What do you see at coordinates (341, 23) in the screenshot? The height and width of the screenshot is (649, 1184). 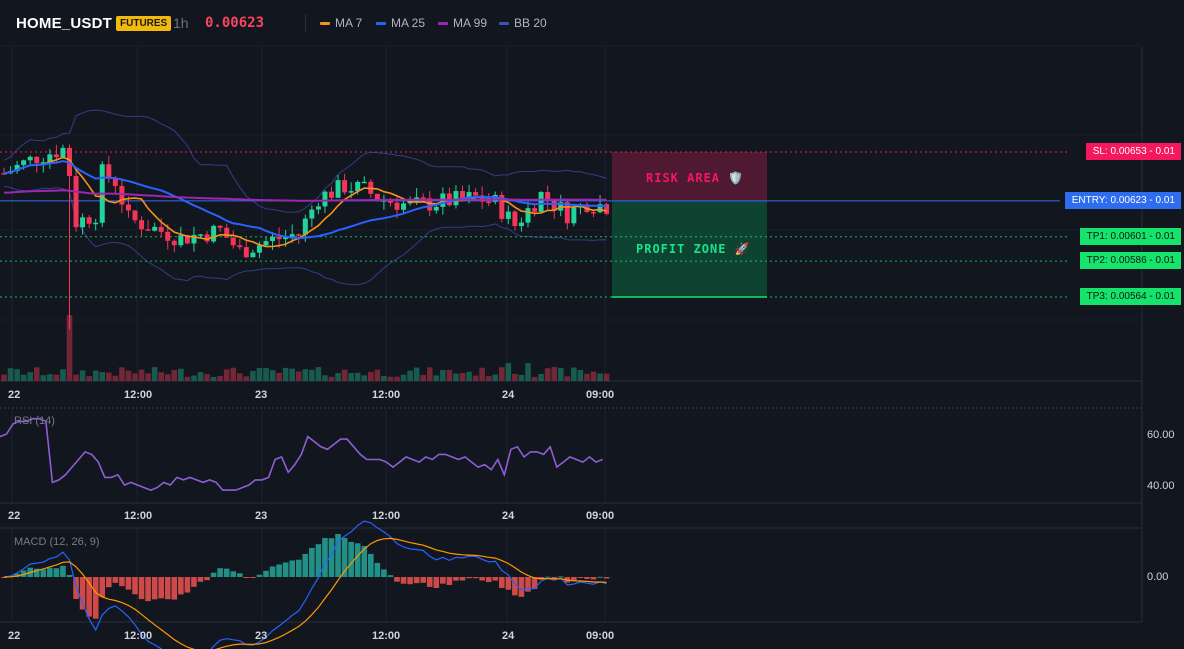 I see `legend-ma7: MA 7` at bounding box center [341, 23].